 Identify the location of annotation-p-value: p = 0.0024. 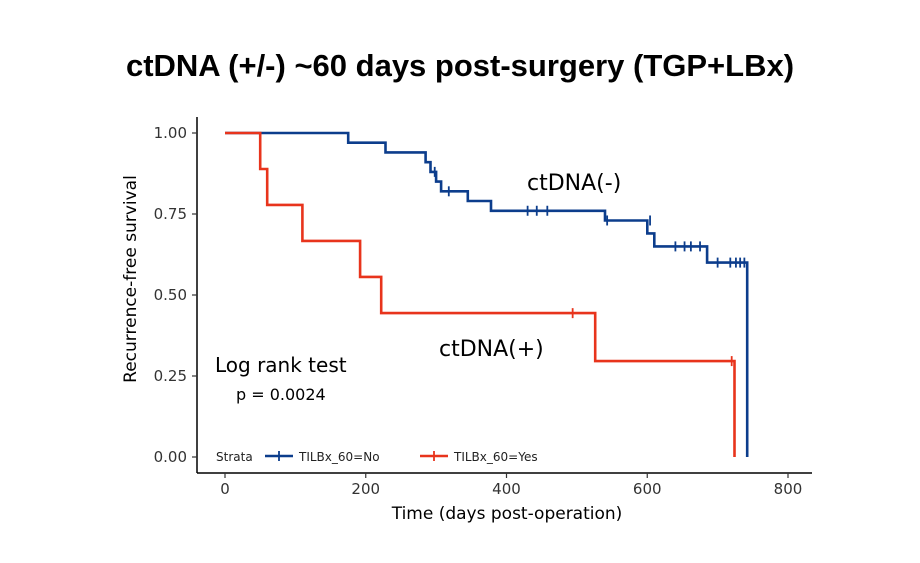
(281, 394).